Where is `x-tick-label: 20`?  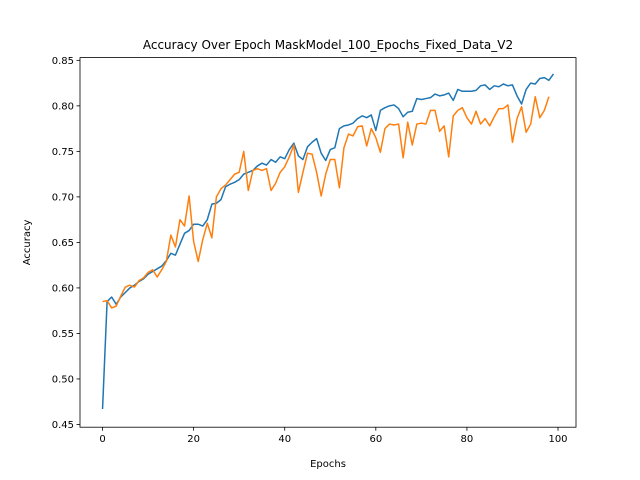 x-tick-label: 20 is located at coordinates (193, 439).